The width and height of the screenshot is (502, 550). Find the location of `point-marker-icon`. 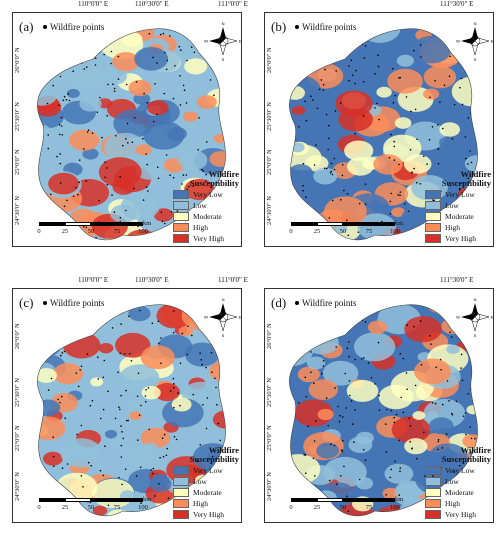

point-marker-icon is located at coordinates (297, 27).